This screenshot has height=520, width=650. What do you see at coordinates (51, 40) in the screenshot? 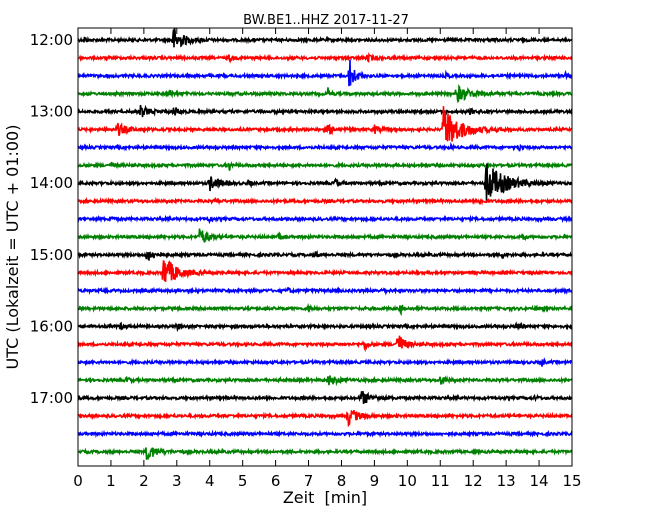
I see `y-tick-label: 12:00` at bounding box center [51, 40].